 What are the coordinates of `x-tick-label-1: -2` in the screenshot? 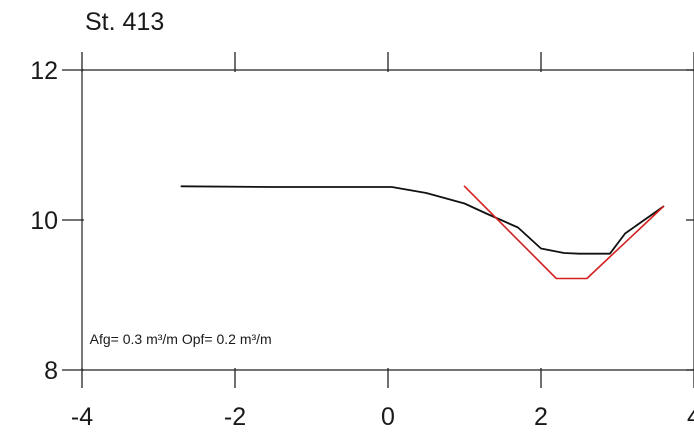 It's located at (235, 417).